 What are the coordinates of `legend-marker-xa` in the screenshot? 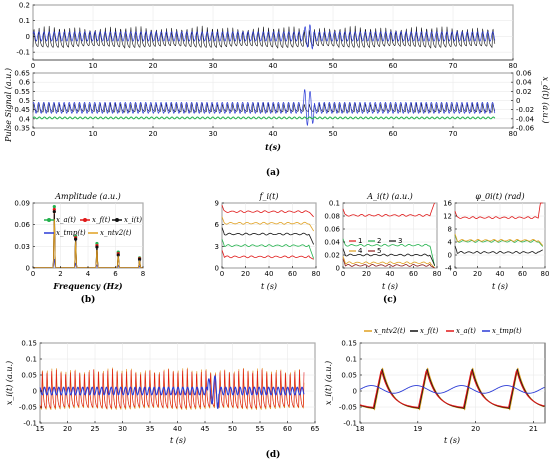 It's located at (49, 220).